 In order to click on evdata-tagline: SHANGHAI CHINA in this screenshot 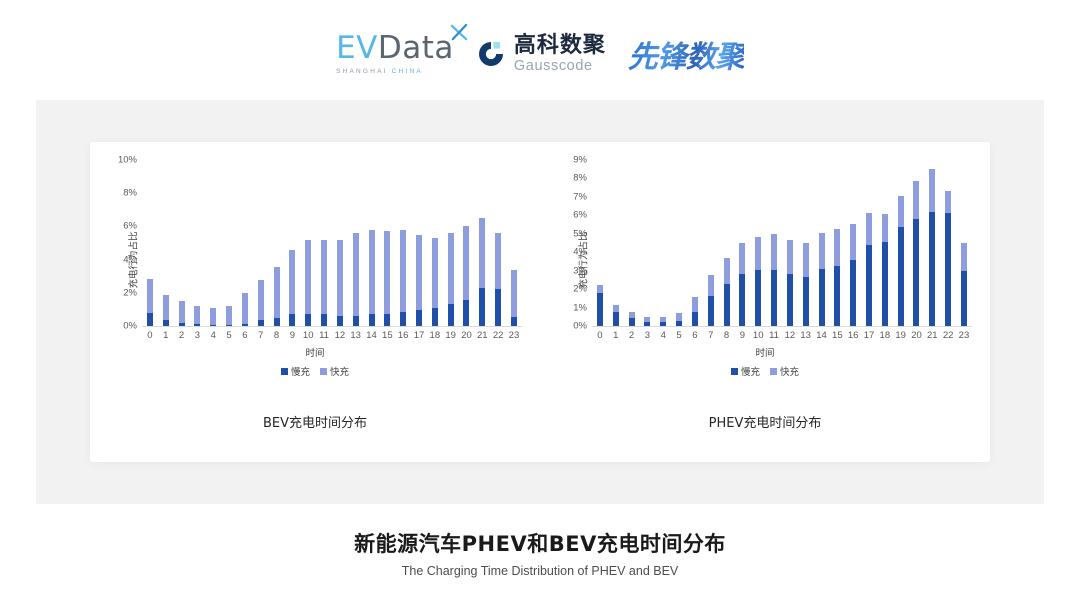, I will do `click(379, 71)`.